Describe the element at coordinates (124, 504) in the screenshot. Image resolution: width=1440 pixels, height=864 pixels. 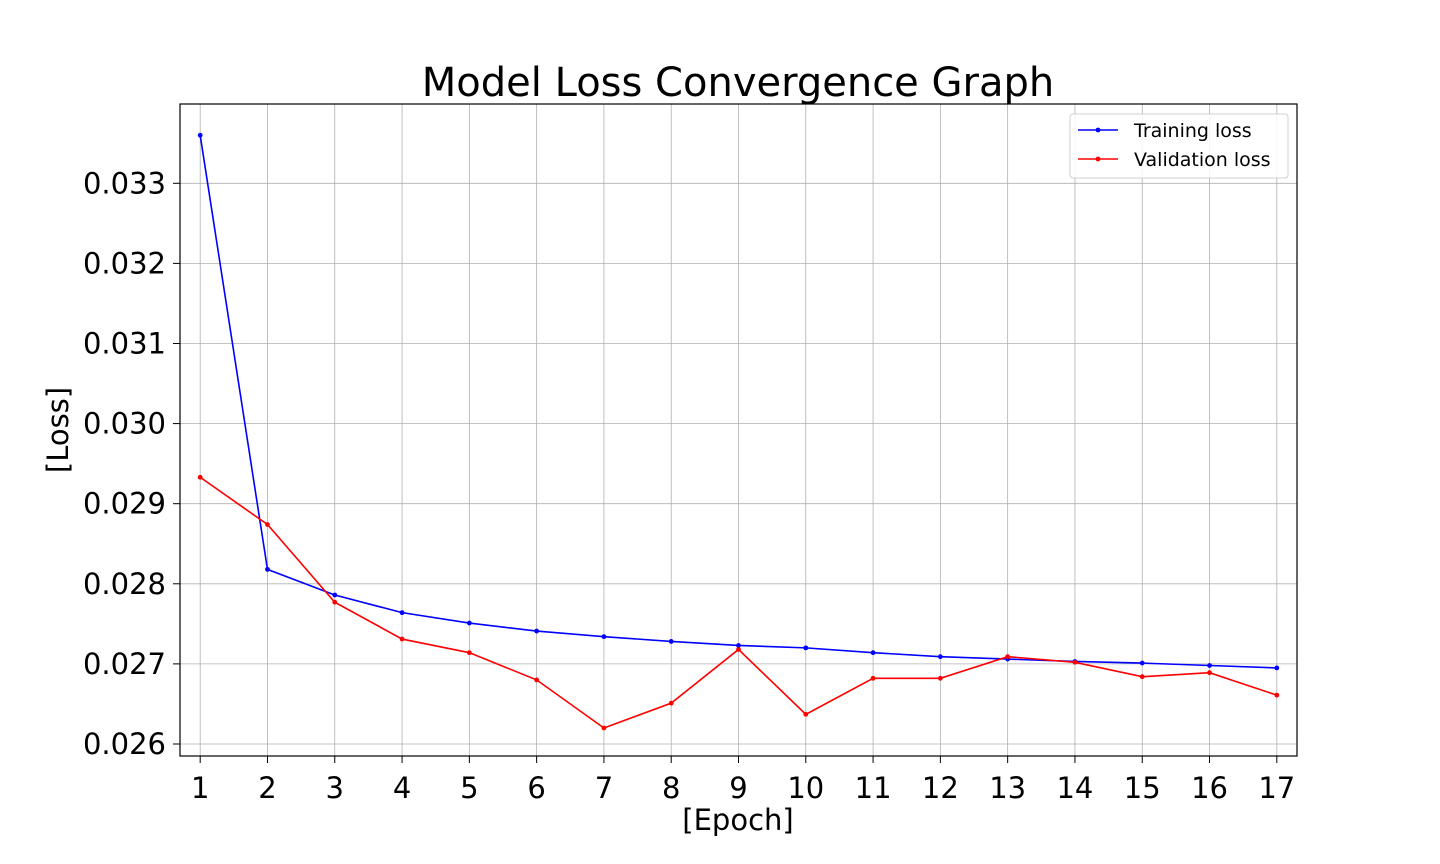
I see `y-tick-label: 0.029` at that location.